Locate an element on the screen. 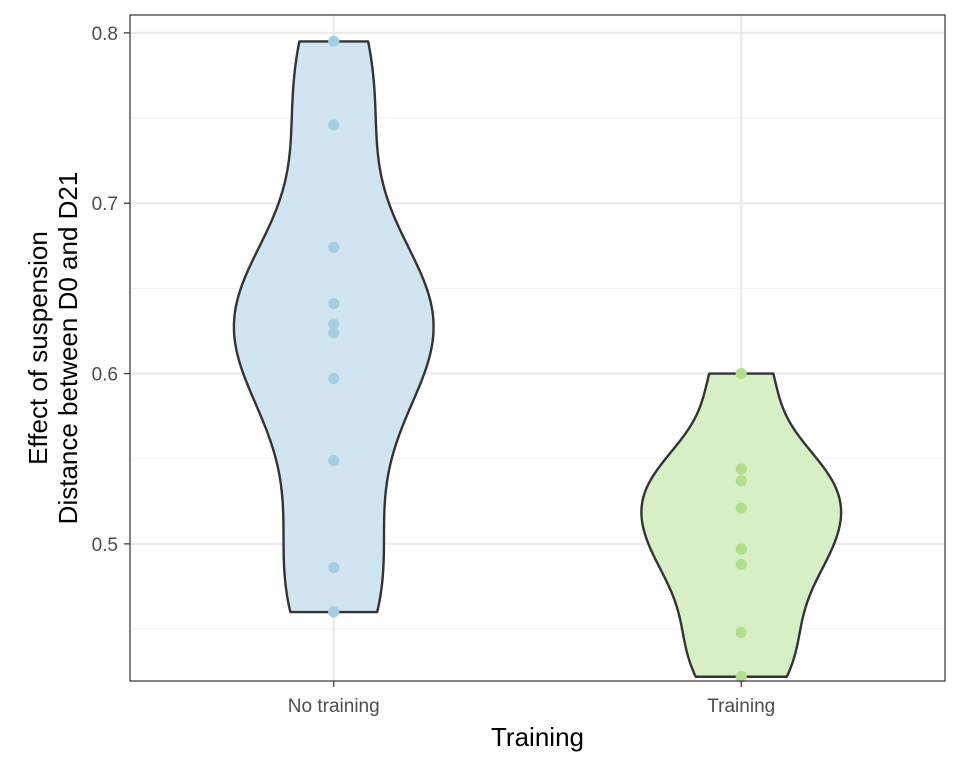 This screenshot has width=960, height=768. x-tick-label: No training is located at coordinates (334, 706).